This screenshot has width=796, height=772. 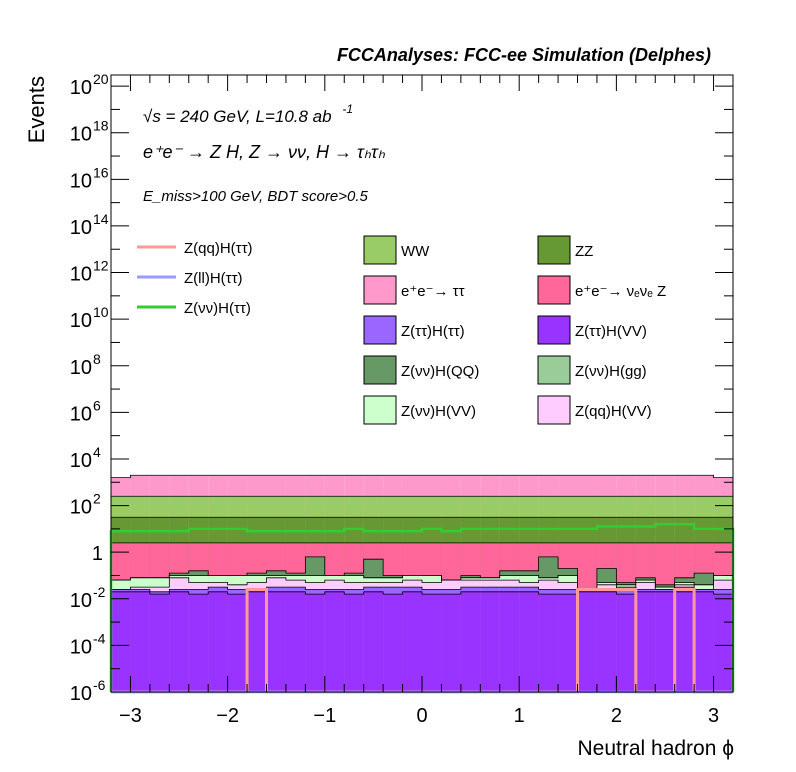 I want to click on y-tick-label: 1, so click(x=97, y=554).